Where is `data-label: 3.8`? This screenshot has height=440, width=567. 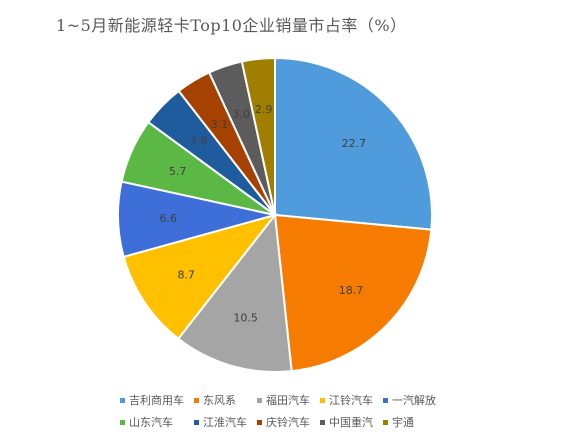 data-label: 3.8 is located at coordinates (199, 141).